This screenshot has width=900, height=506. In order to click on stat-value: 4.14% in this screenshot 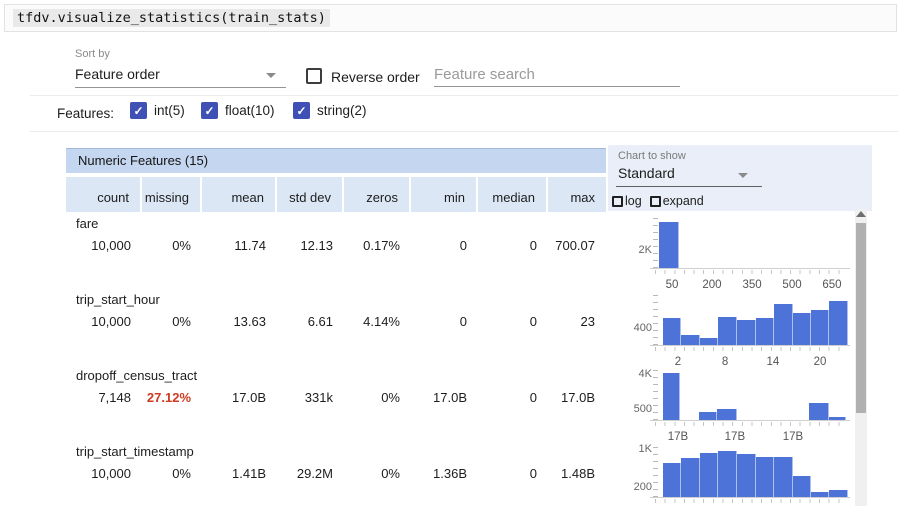, I will do `click(381, 321)`.